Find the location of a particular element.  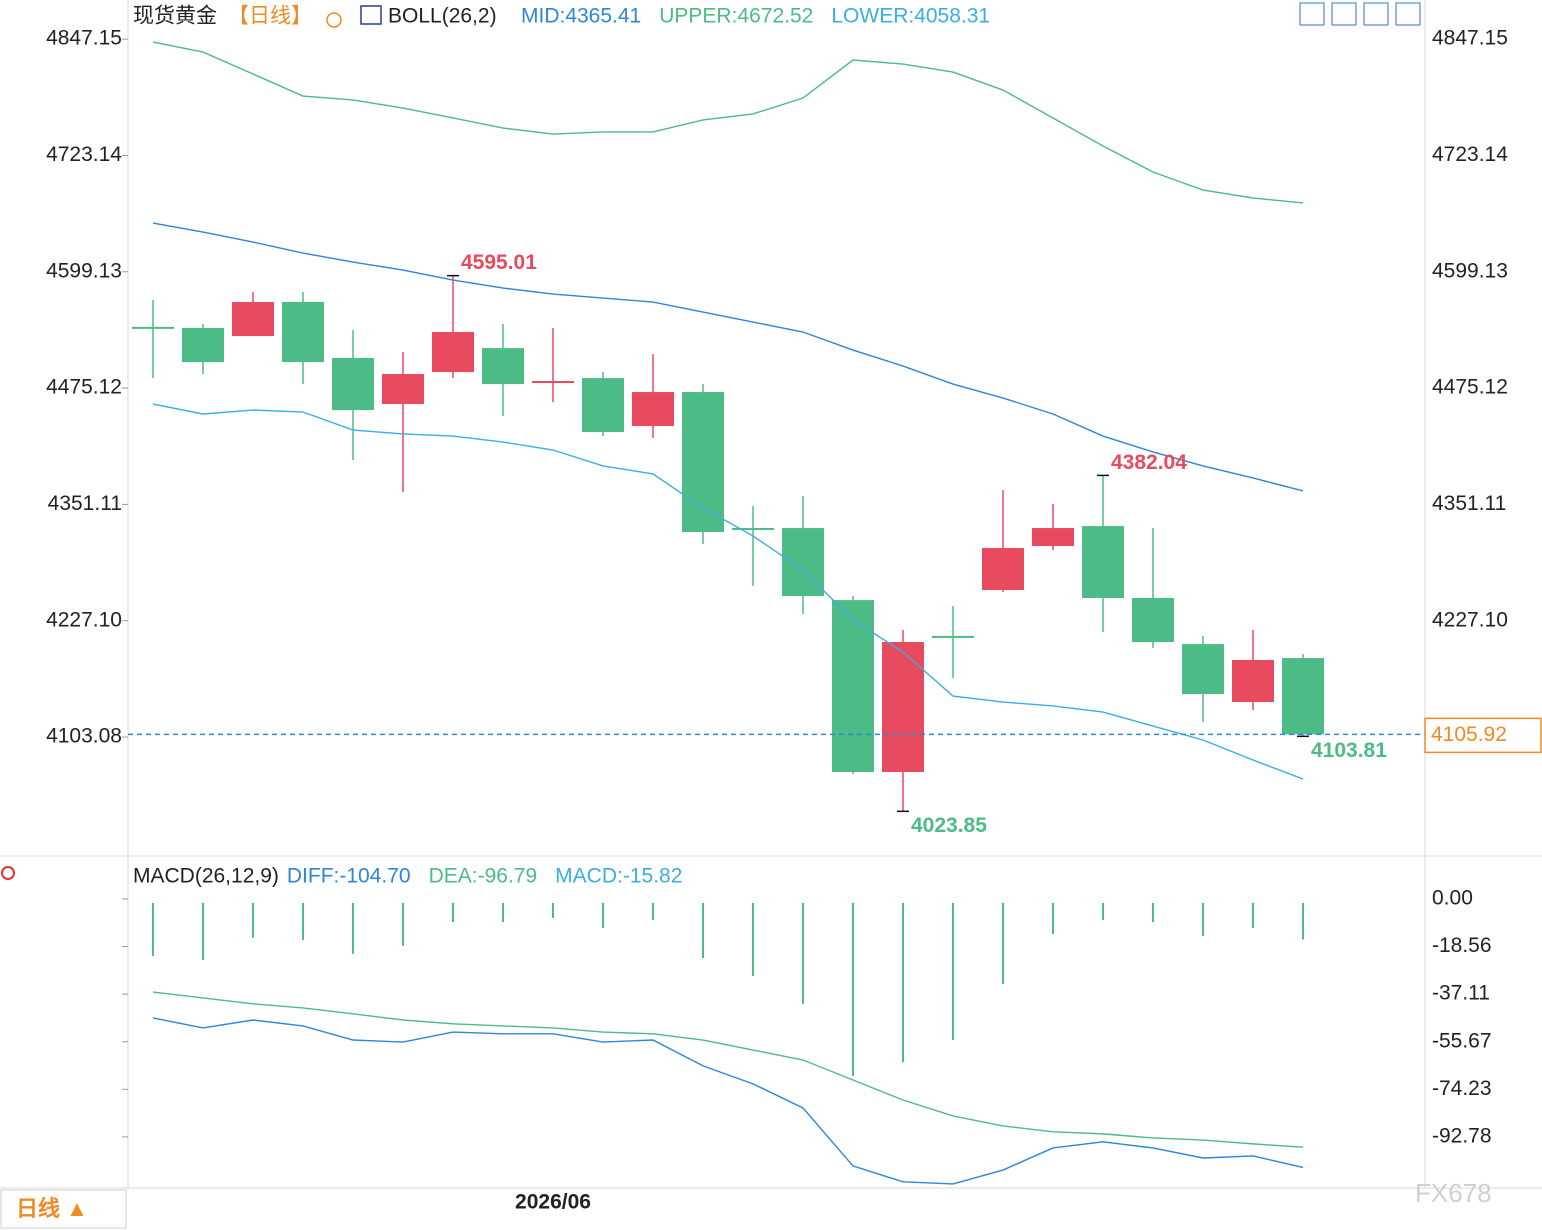

legend-entry: LOWER:4058.31 is located at coordinates (910, 16).